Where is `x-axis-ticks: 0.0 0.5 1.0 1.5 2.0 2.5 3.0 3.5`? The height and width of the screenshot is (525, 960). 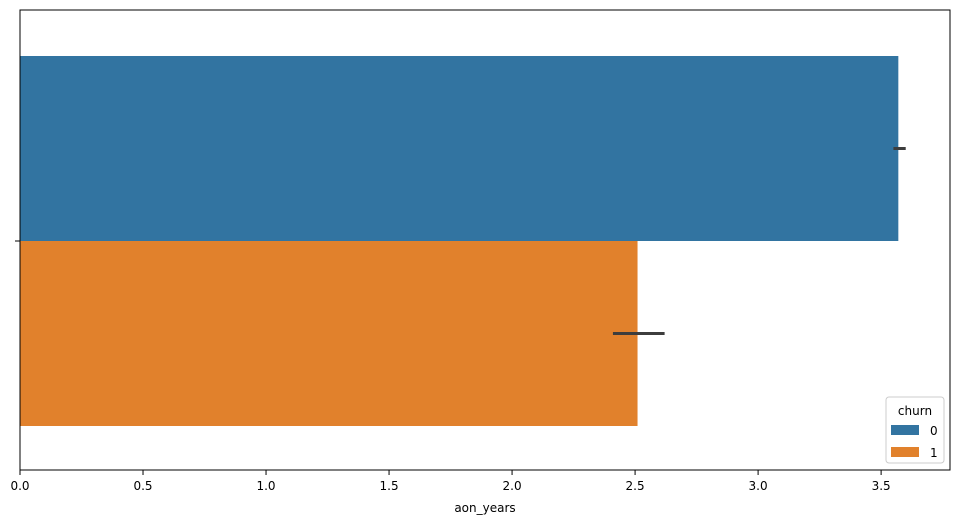
x-axis-ticks: 0.0 0.5 1.0 1.5 2.0 2.5 3.0 3.5 is located at coordinates (450, 481).